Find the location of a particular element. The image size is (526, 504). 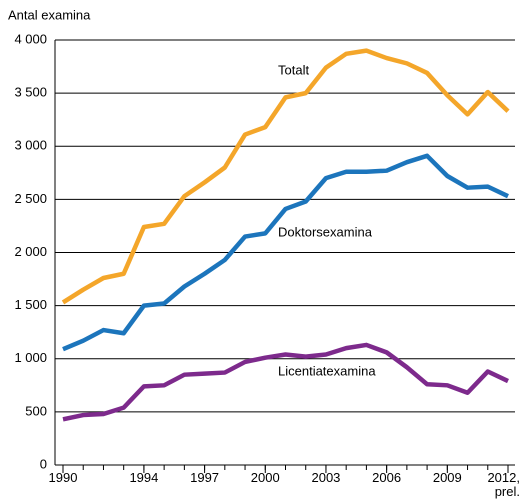

y-tick-label: 2 500 is located at coordinates (30, 198).